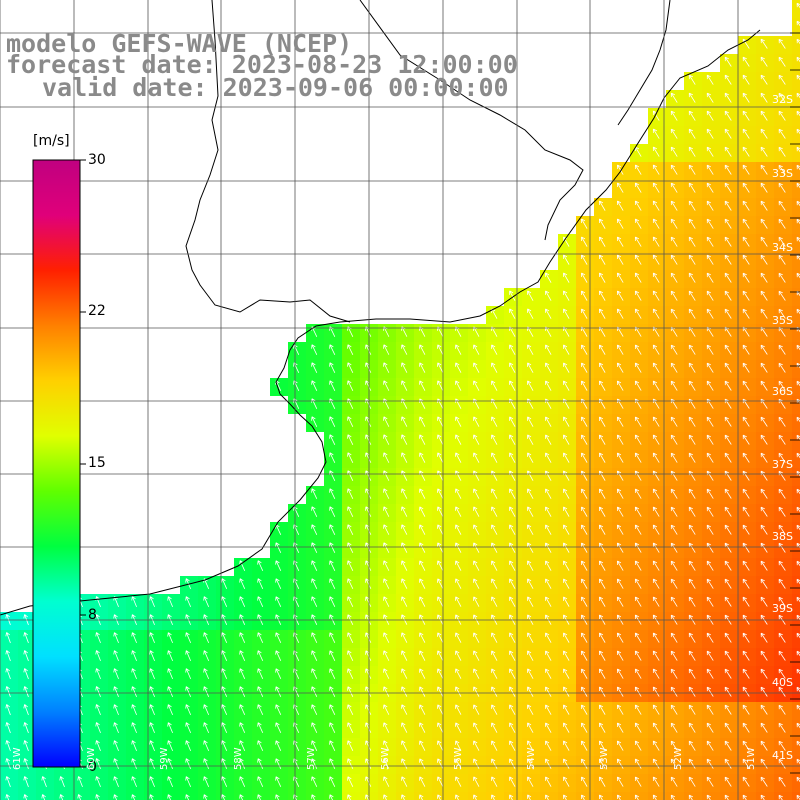  I want to click on lat-label-37s: 37S, so click(782, 464).